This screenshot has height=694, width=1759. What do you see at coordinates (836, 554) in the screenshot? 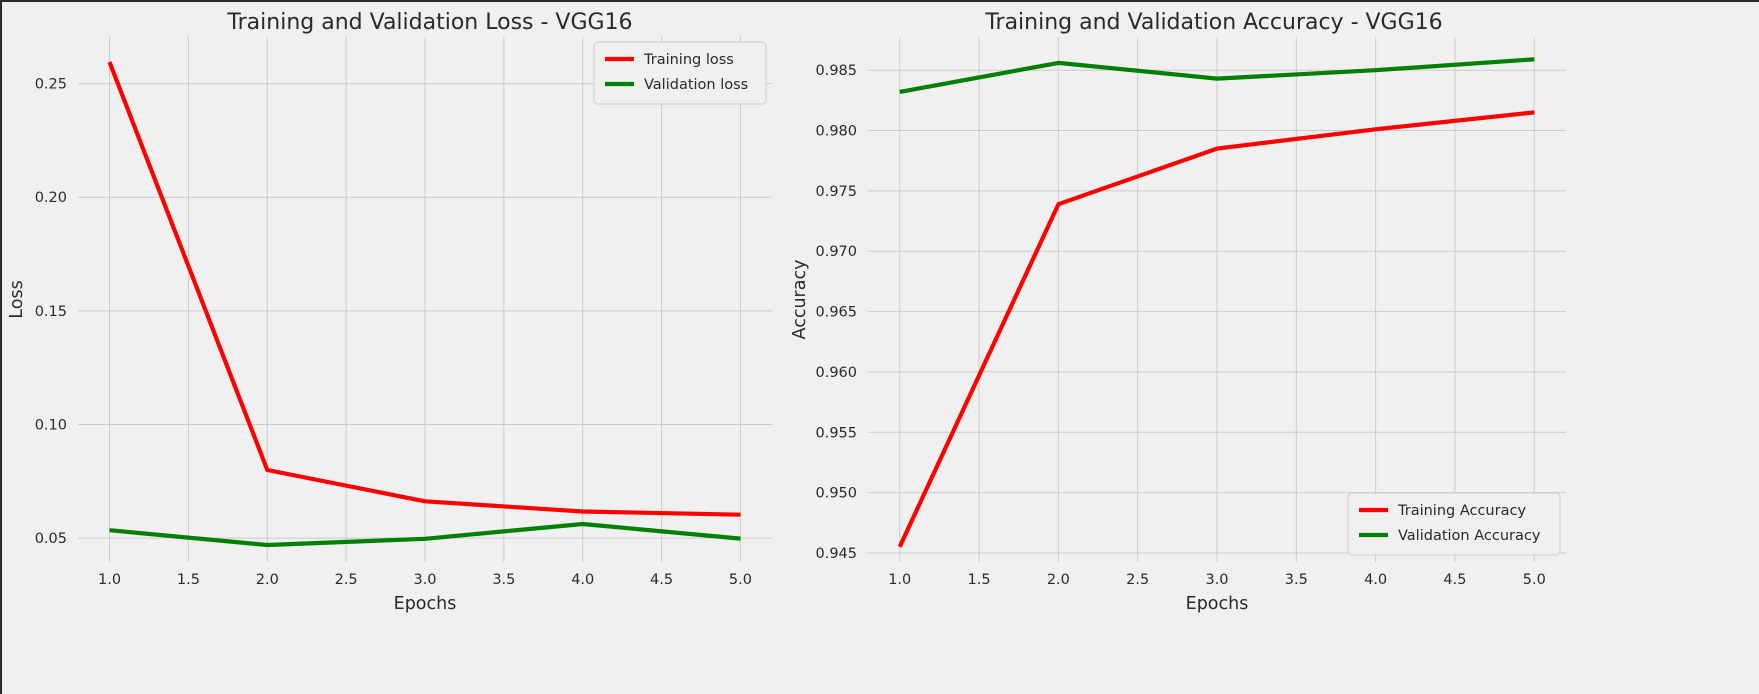
I see `y-tick-label: 0.945` at bounding box center [836, 554].